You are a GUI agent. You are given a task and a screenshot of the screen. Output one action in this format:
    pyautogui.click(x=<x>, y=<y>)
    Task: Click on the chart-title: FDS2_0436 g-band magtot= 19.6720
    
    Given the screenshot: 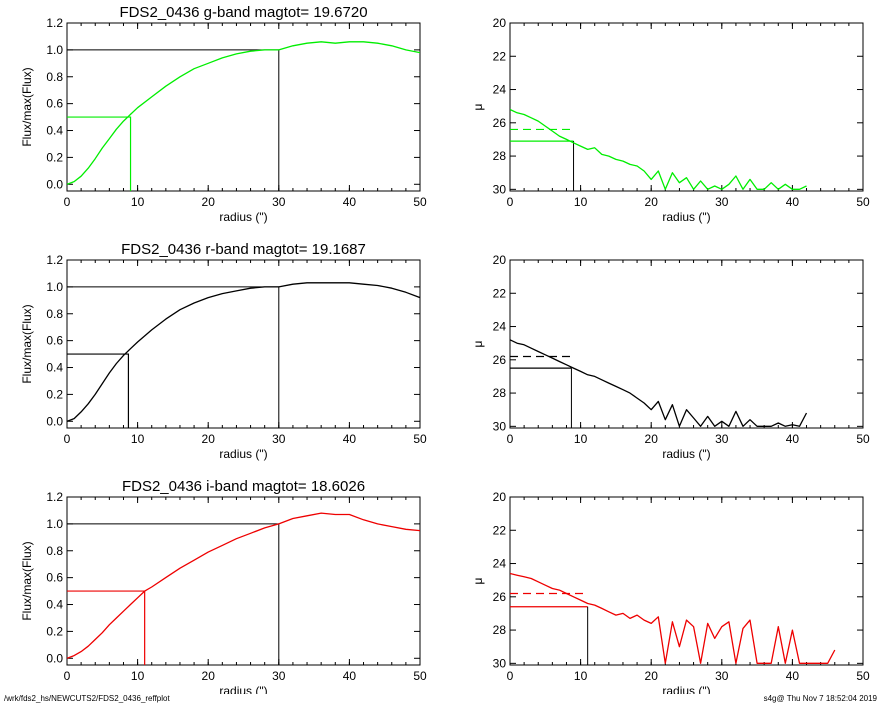 What is the action you would take?
    pyautogui.click(x=243, y=12)
    